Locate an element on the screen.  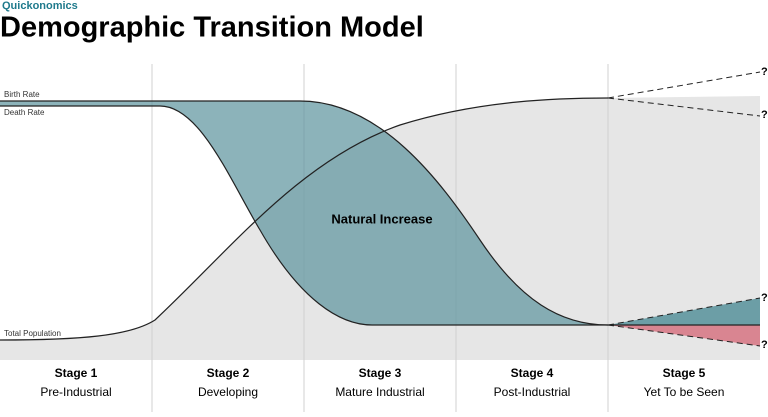
death-rate-label: Death Rate is located at coordinates (24, 112).